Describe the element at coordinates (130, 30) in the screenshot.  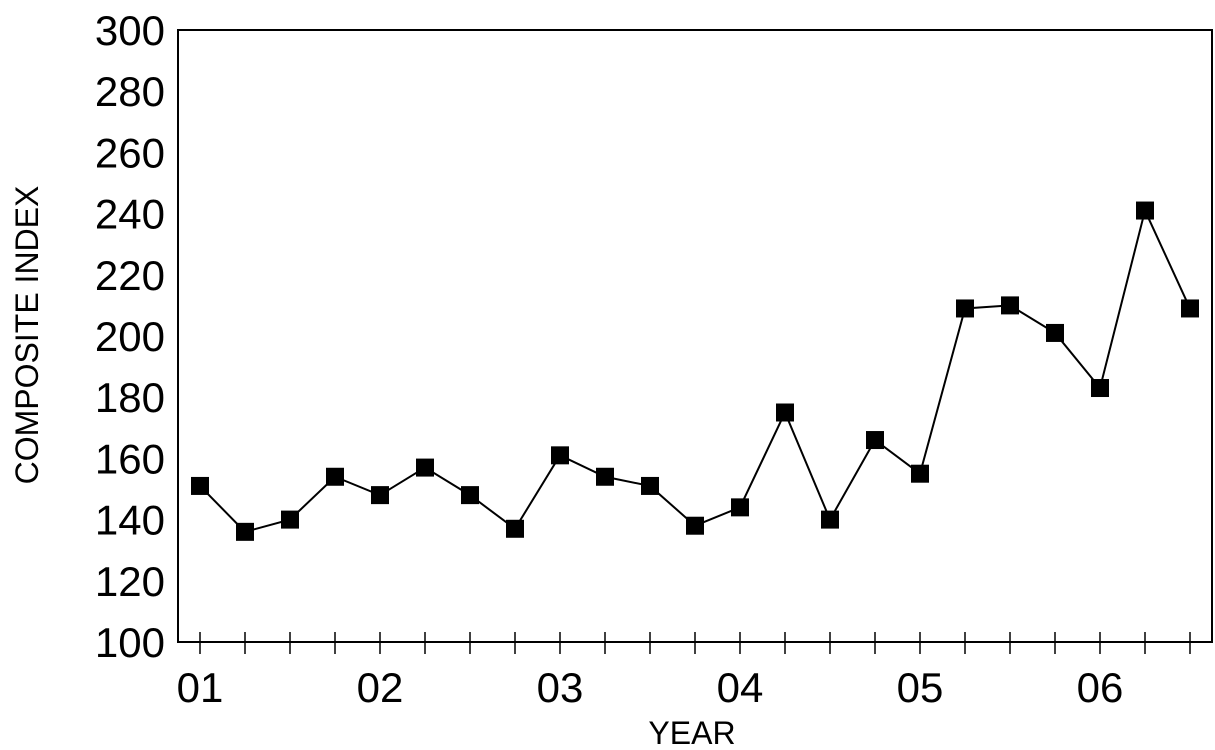
I see `y-tick-label: 300` at that location.